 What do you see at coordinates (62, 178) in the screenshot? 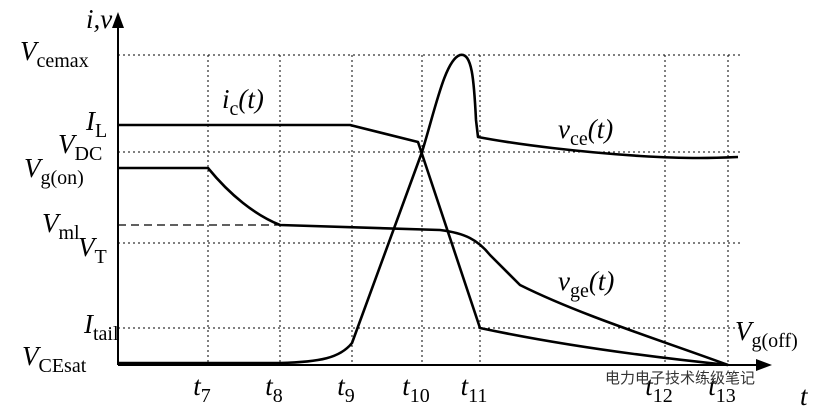
I see `label-sub: g(on)` at bounding box center [62, 178].